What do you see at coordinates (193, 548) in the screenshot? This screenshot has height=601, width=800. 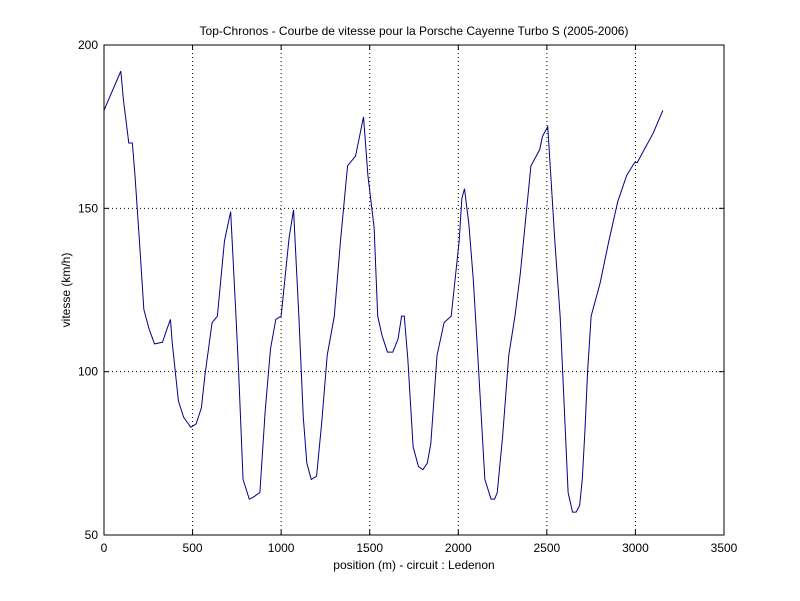 I see `x-tick-label: 500` at bounding box center [193, 548].